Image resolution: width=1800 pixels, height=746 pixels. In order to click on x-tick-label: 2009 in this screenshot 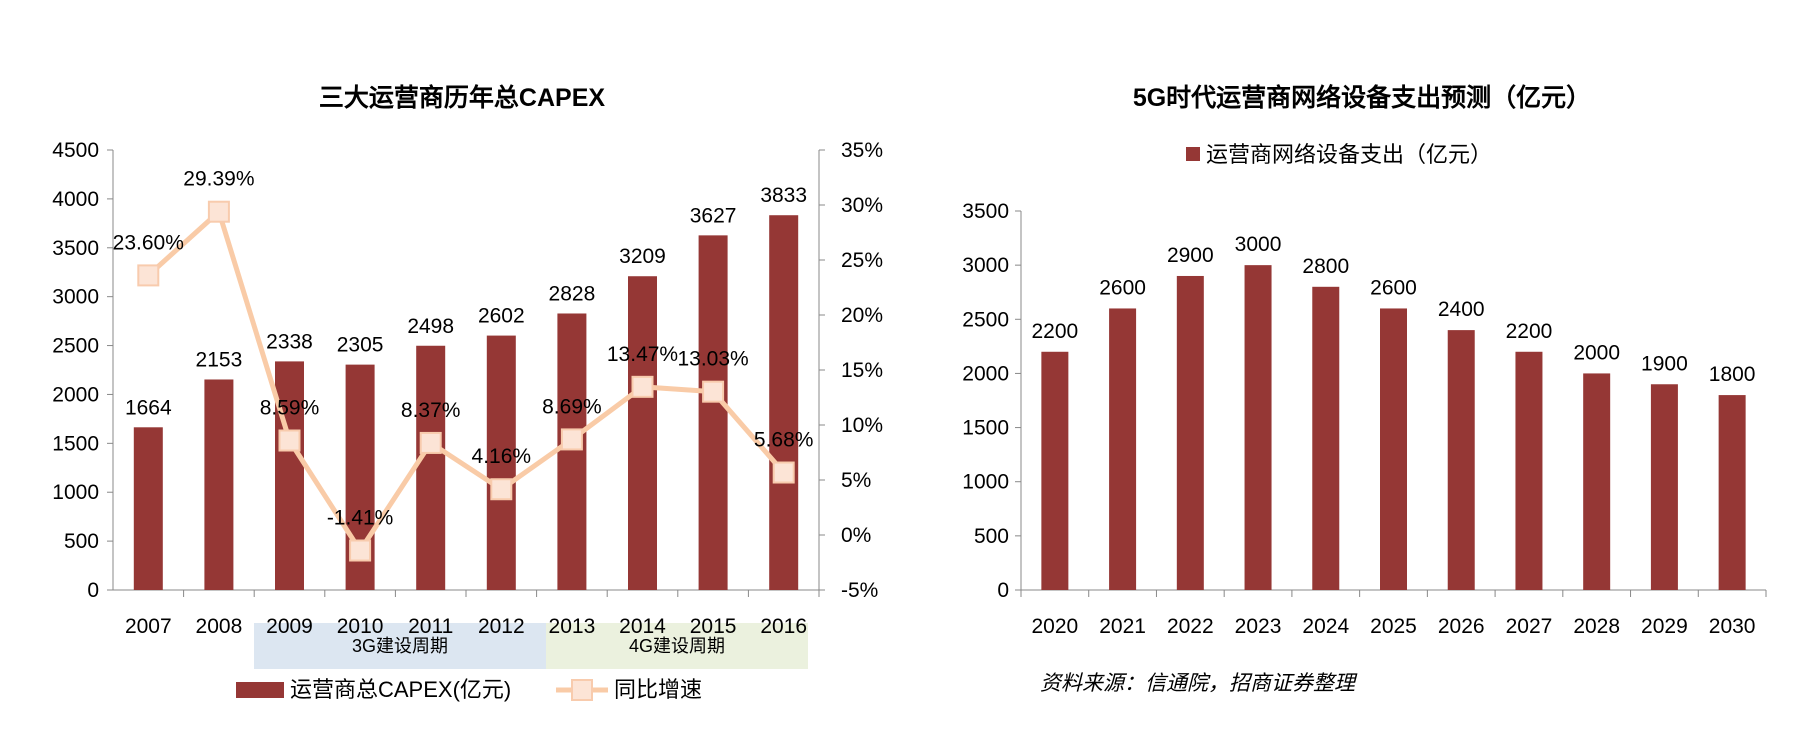, I will do `click(289, 626)`.